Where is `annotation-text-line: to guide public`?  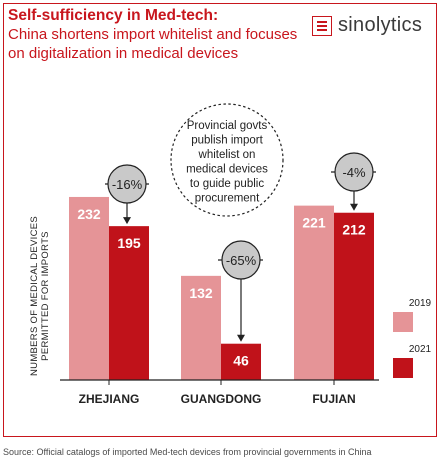 annotation-text-line: to guide public is located at coordinates (227, 184).